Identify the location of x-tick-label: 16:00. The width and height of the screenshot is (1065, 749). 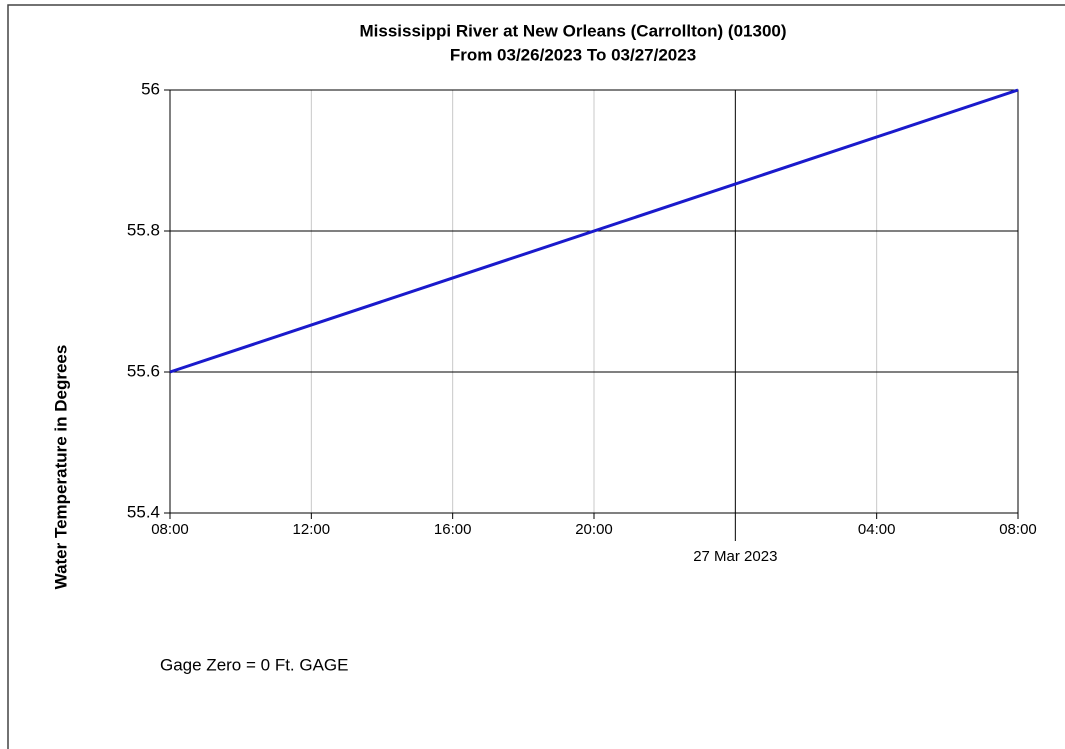
(453, 529).